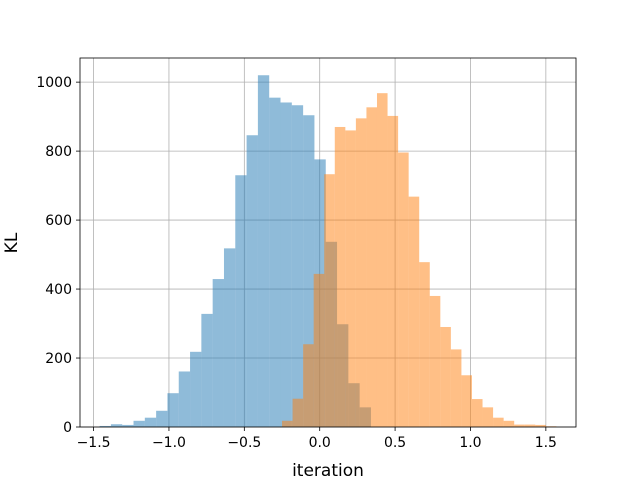 The width and height of the screenshot is (640, 480). Describe the element at coordinates (320, 443) in the screenshot. I see `x-tick-label: 0.0` at that location.